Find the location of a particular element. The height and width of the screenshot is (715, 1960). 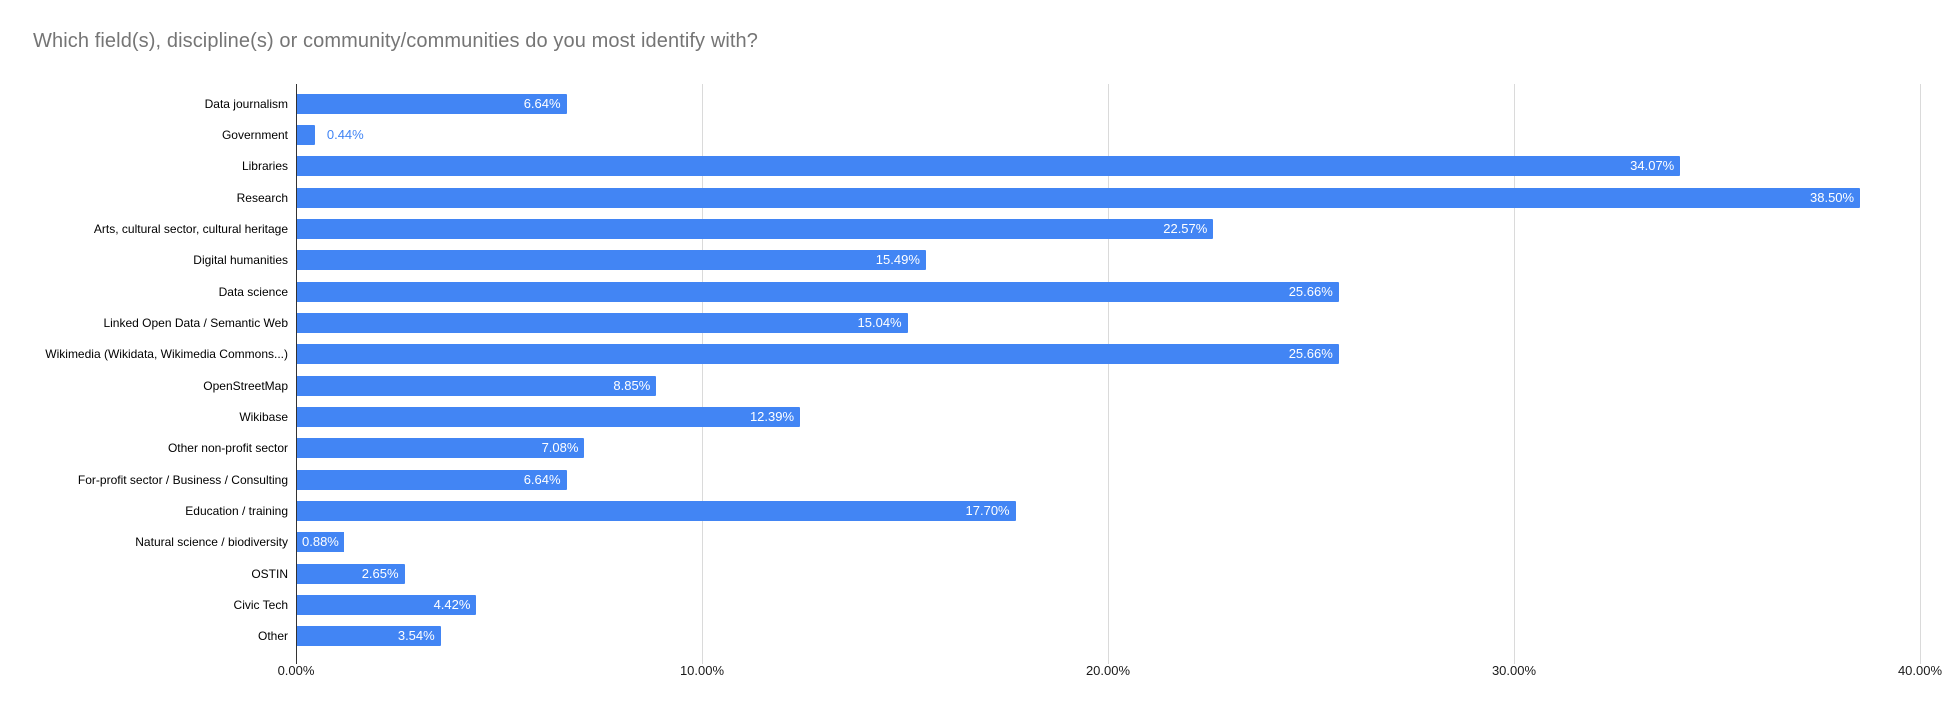

value-label-other: 3.54% is located at coordinates (416, 636).